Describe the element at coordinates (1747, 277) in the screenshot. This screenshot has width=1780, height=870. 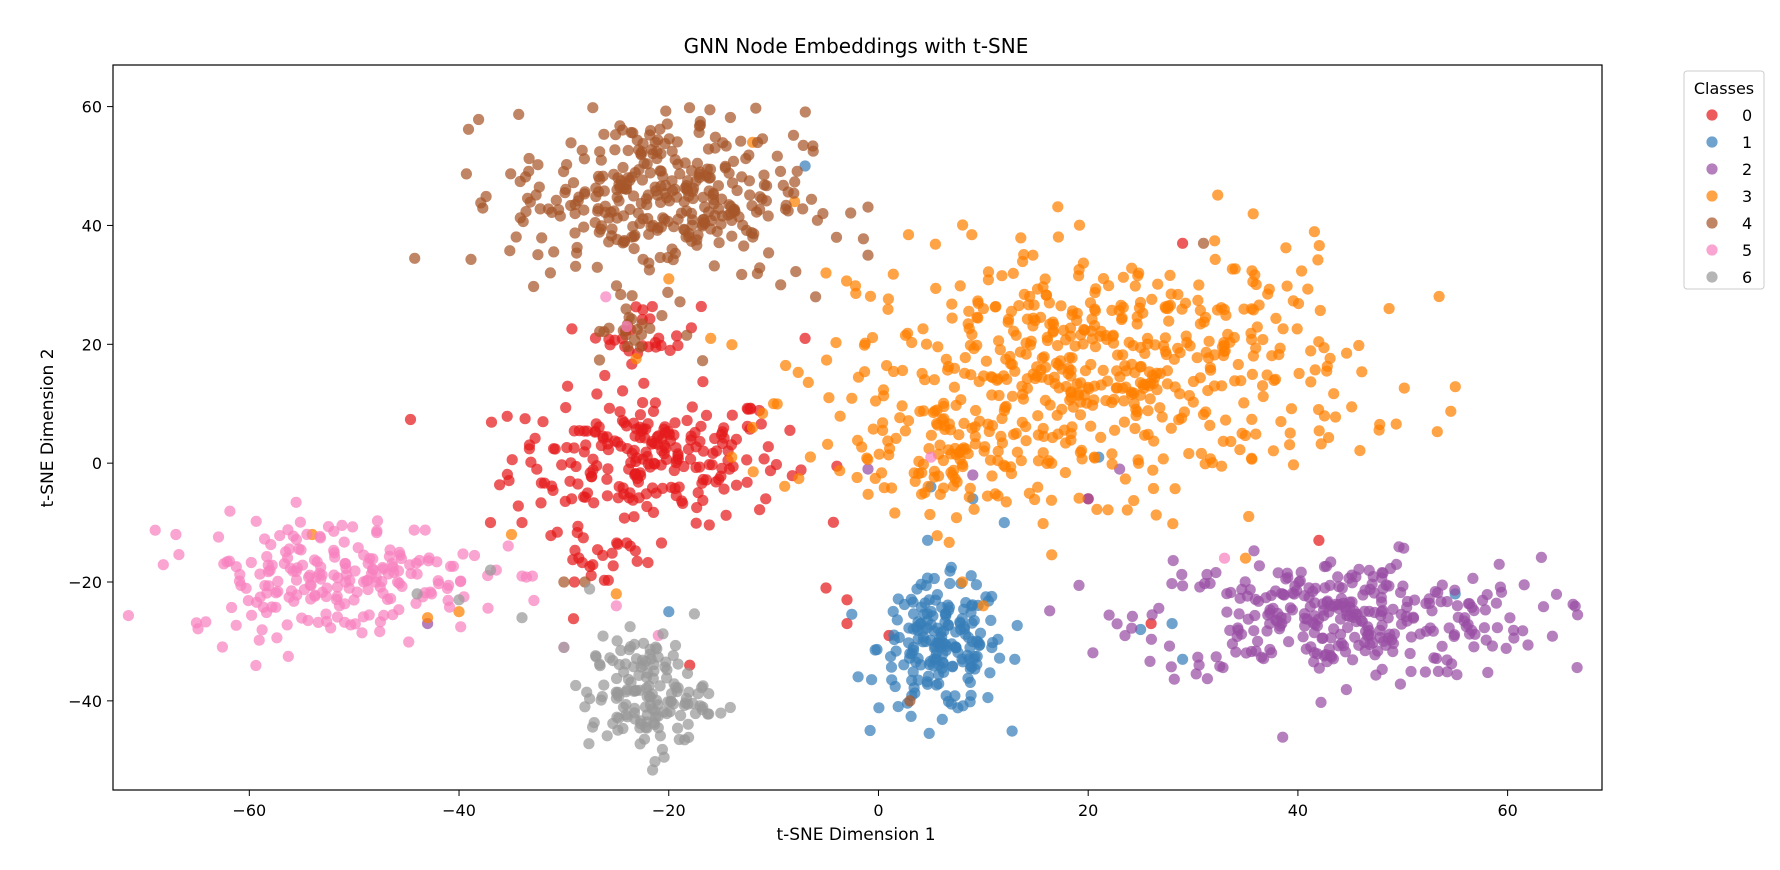
I see `legend-label-class-6: 6` at that location.